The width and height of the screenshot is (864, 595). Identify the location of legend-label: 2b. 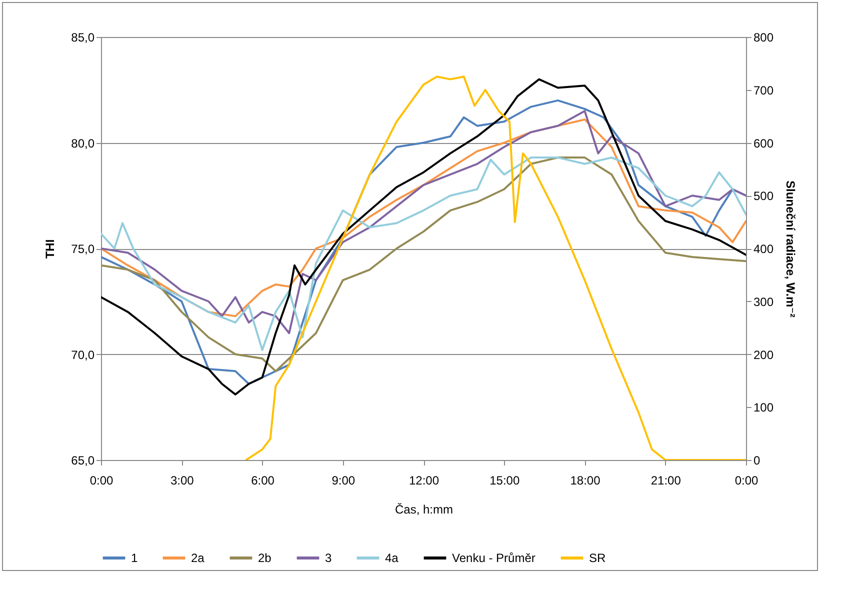
(265, 558).